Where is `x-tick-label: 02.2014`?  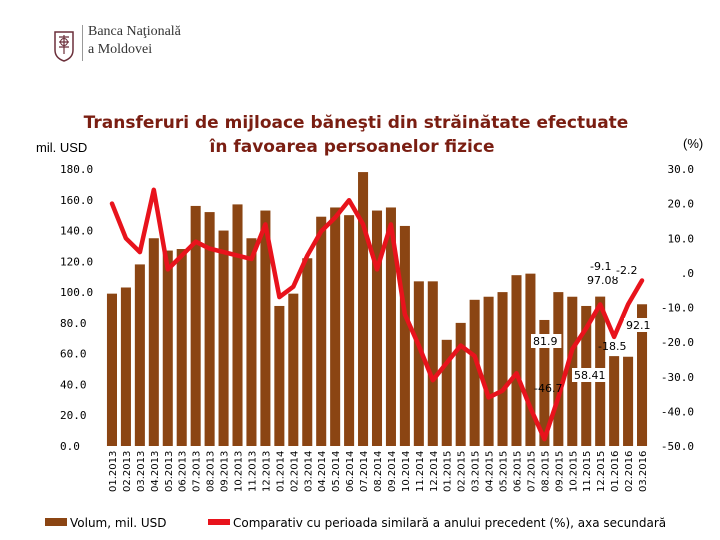
x-tick-label: 02.2014 is located at coordinates (294, 471).